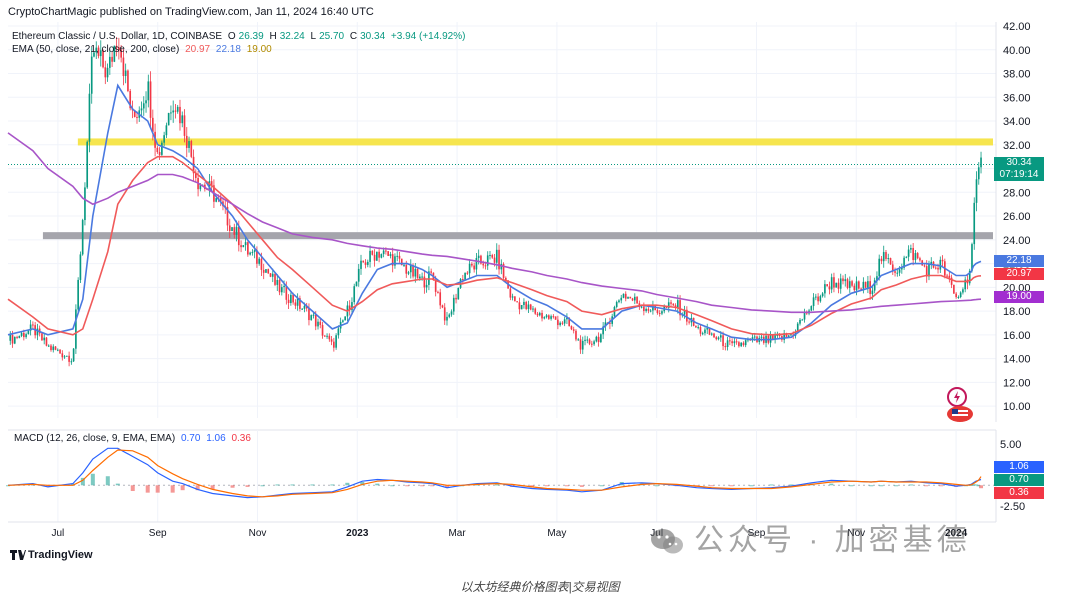 This screenshot has height=600, width=1080. I want to click on price-tick-label: 10.00, so click(1017, 407).